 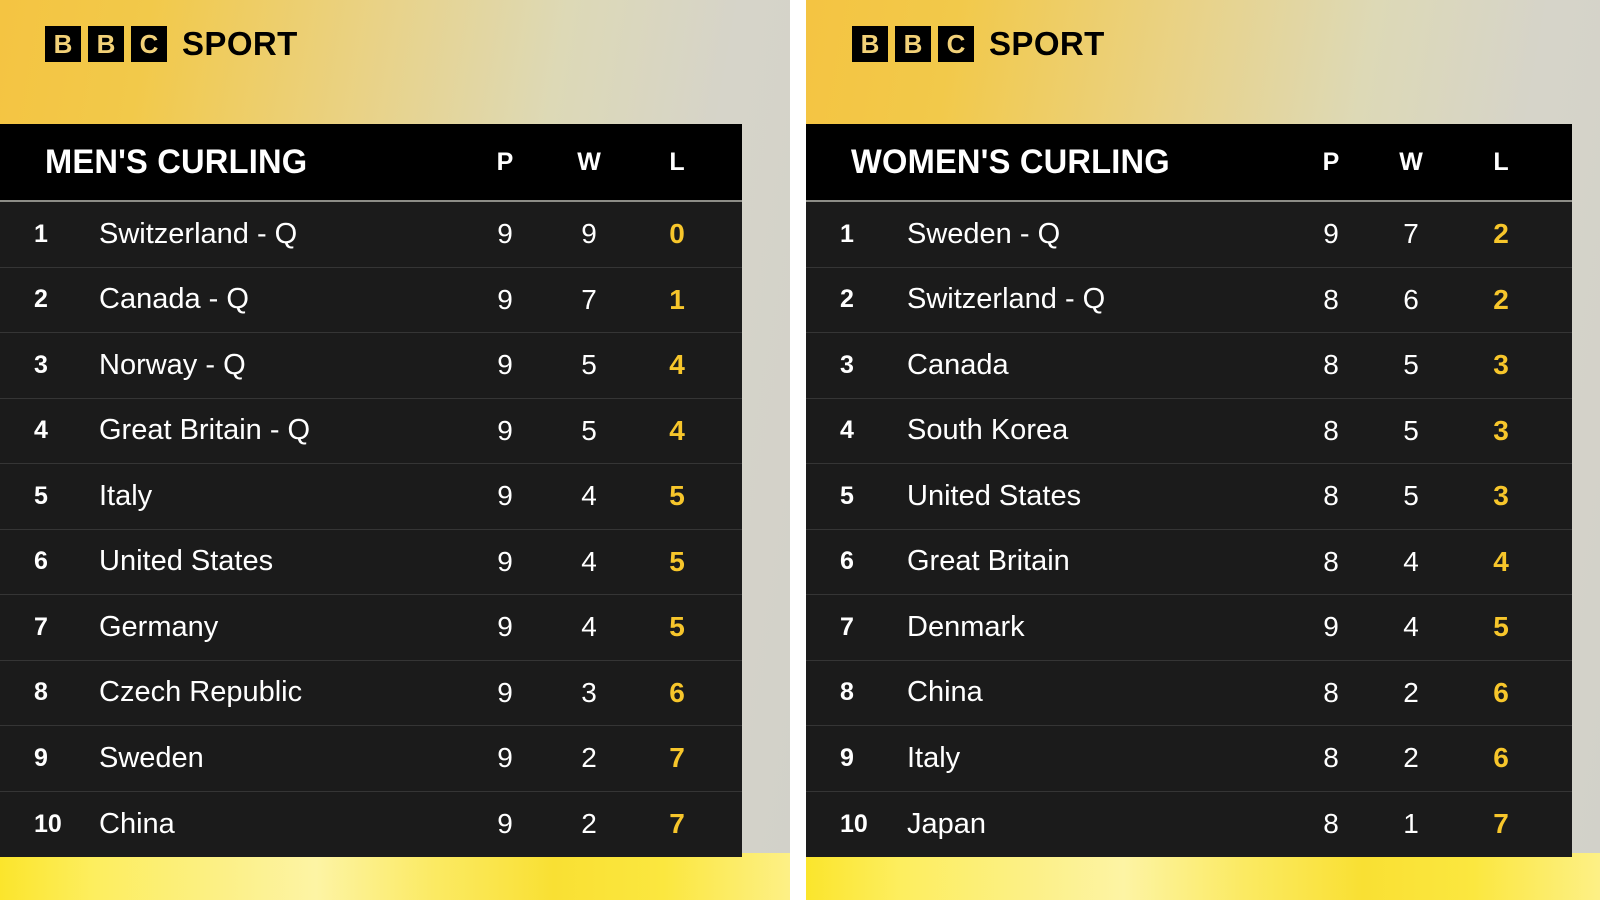 I want to click on panel-divider, so click(x=798, y=450).